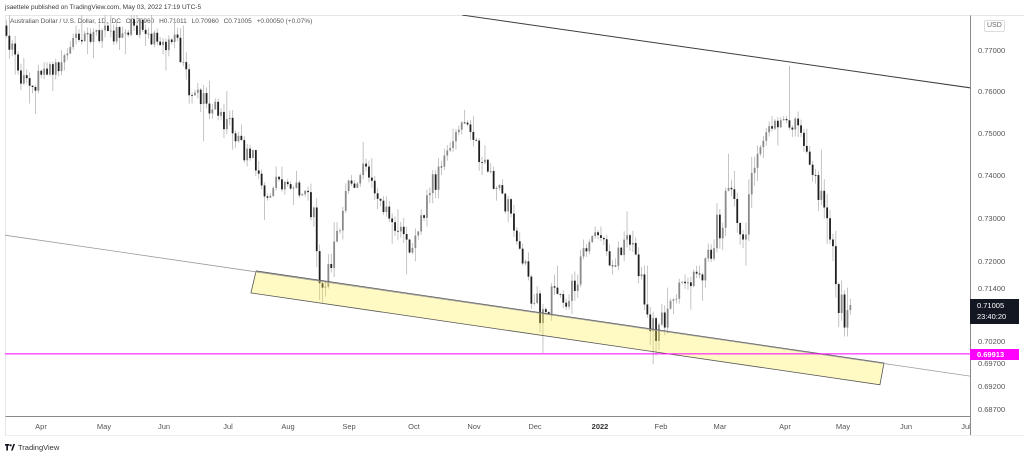 The height and width of the screenshot is (456, 1024). I want to click on upper-trendline, so click(715, 52).